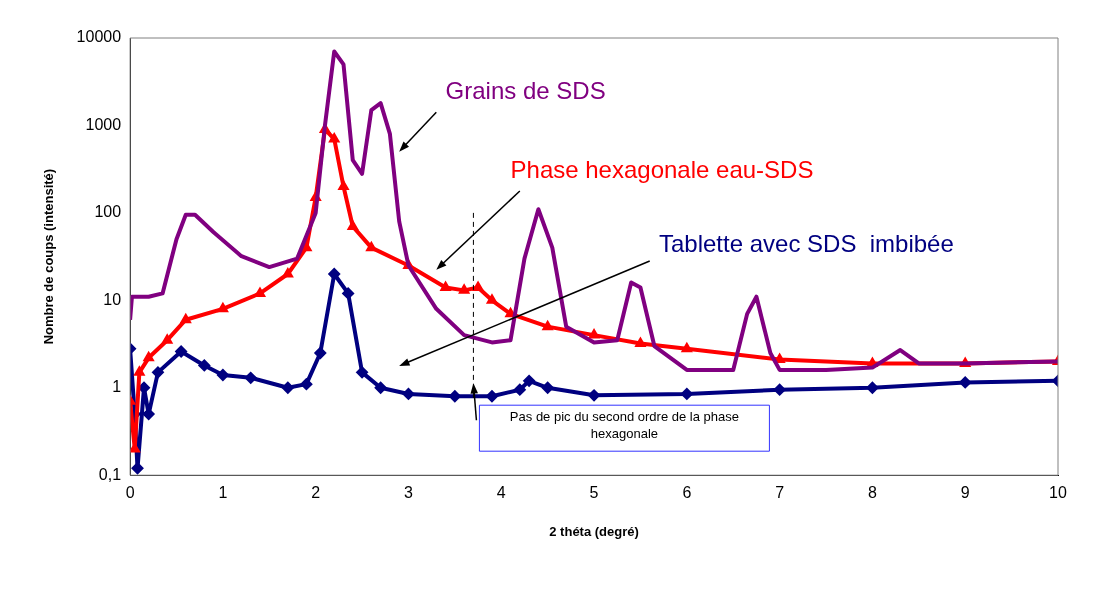 The width and height of the screenshot is (1106, 612). I want to click on annotation: Pas de pic du second ordre de la phase hexagonale, so click(624, 425).